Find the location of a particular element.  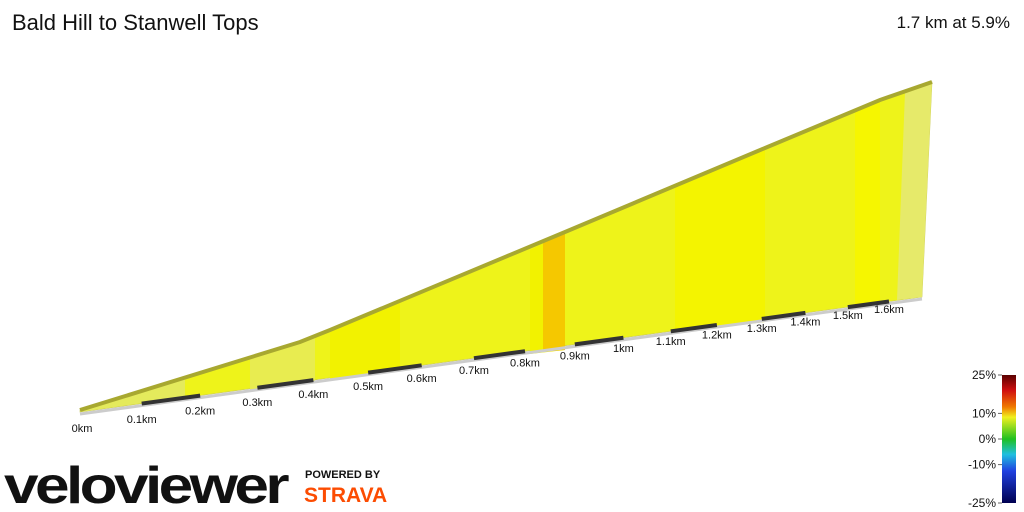

gradient-tick-label: 0% is located at coordinates (988, 439).